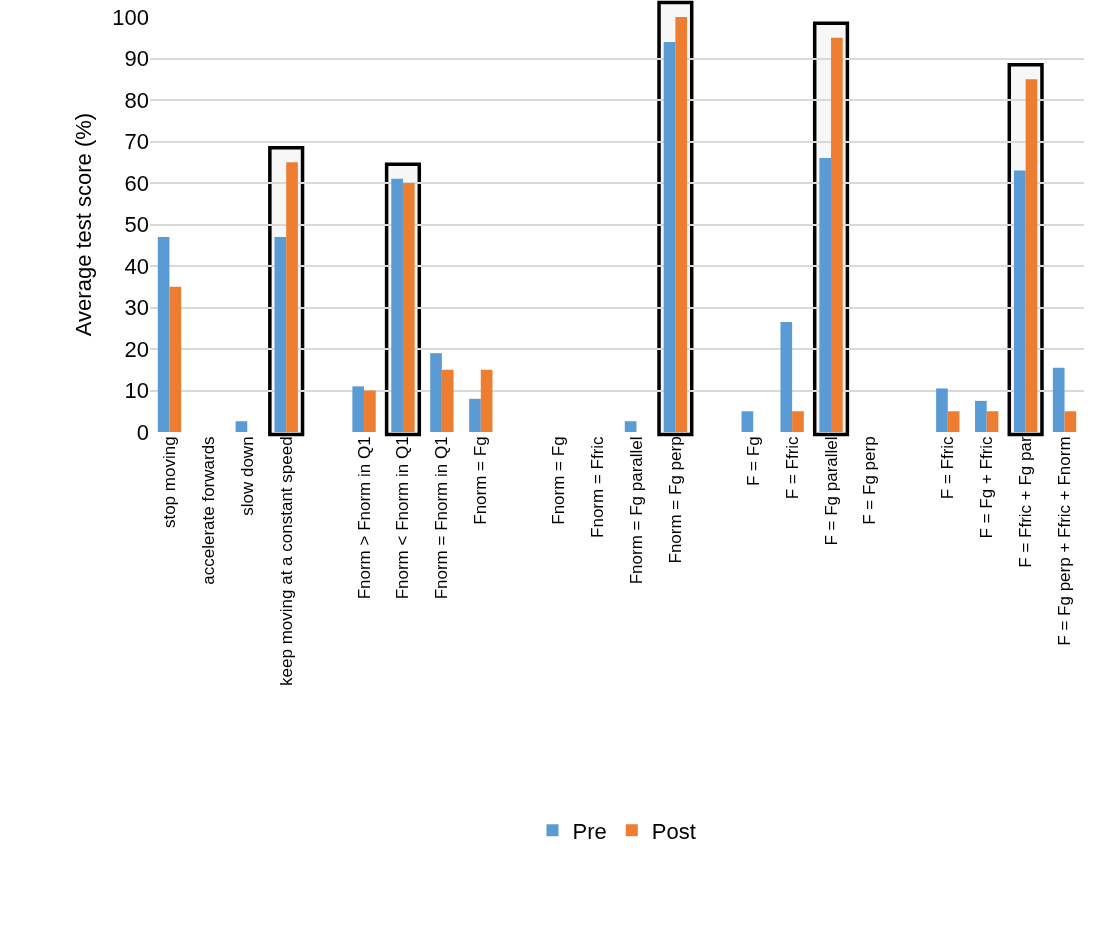 Image resolution: width=1104 pixels, height=926 pixels. I want to click on y-tick-label: 70, so click(136, 142).